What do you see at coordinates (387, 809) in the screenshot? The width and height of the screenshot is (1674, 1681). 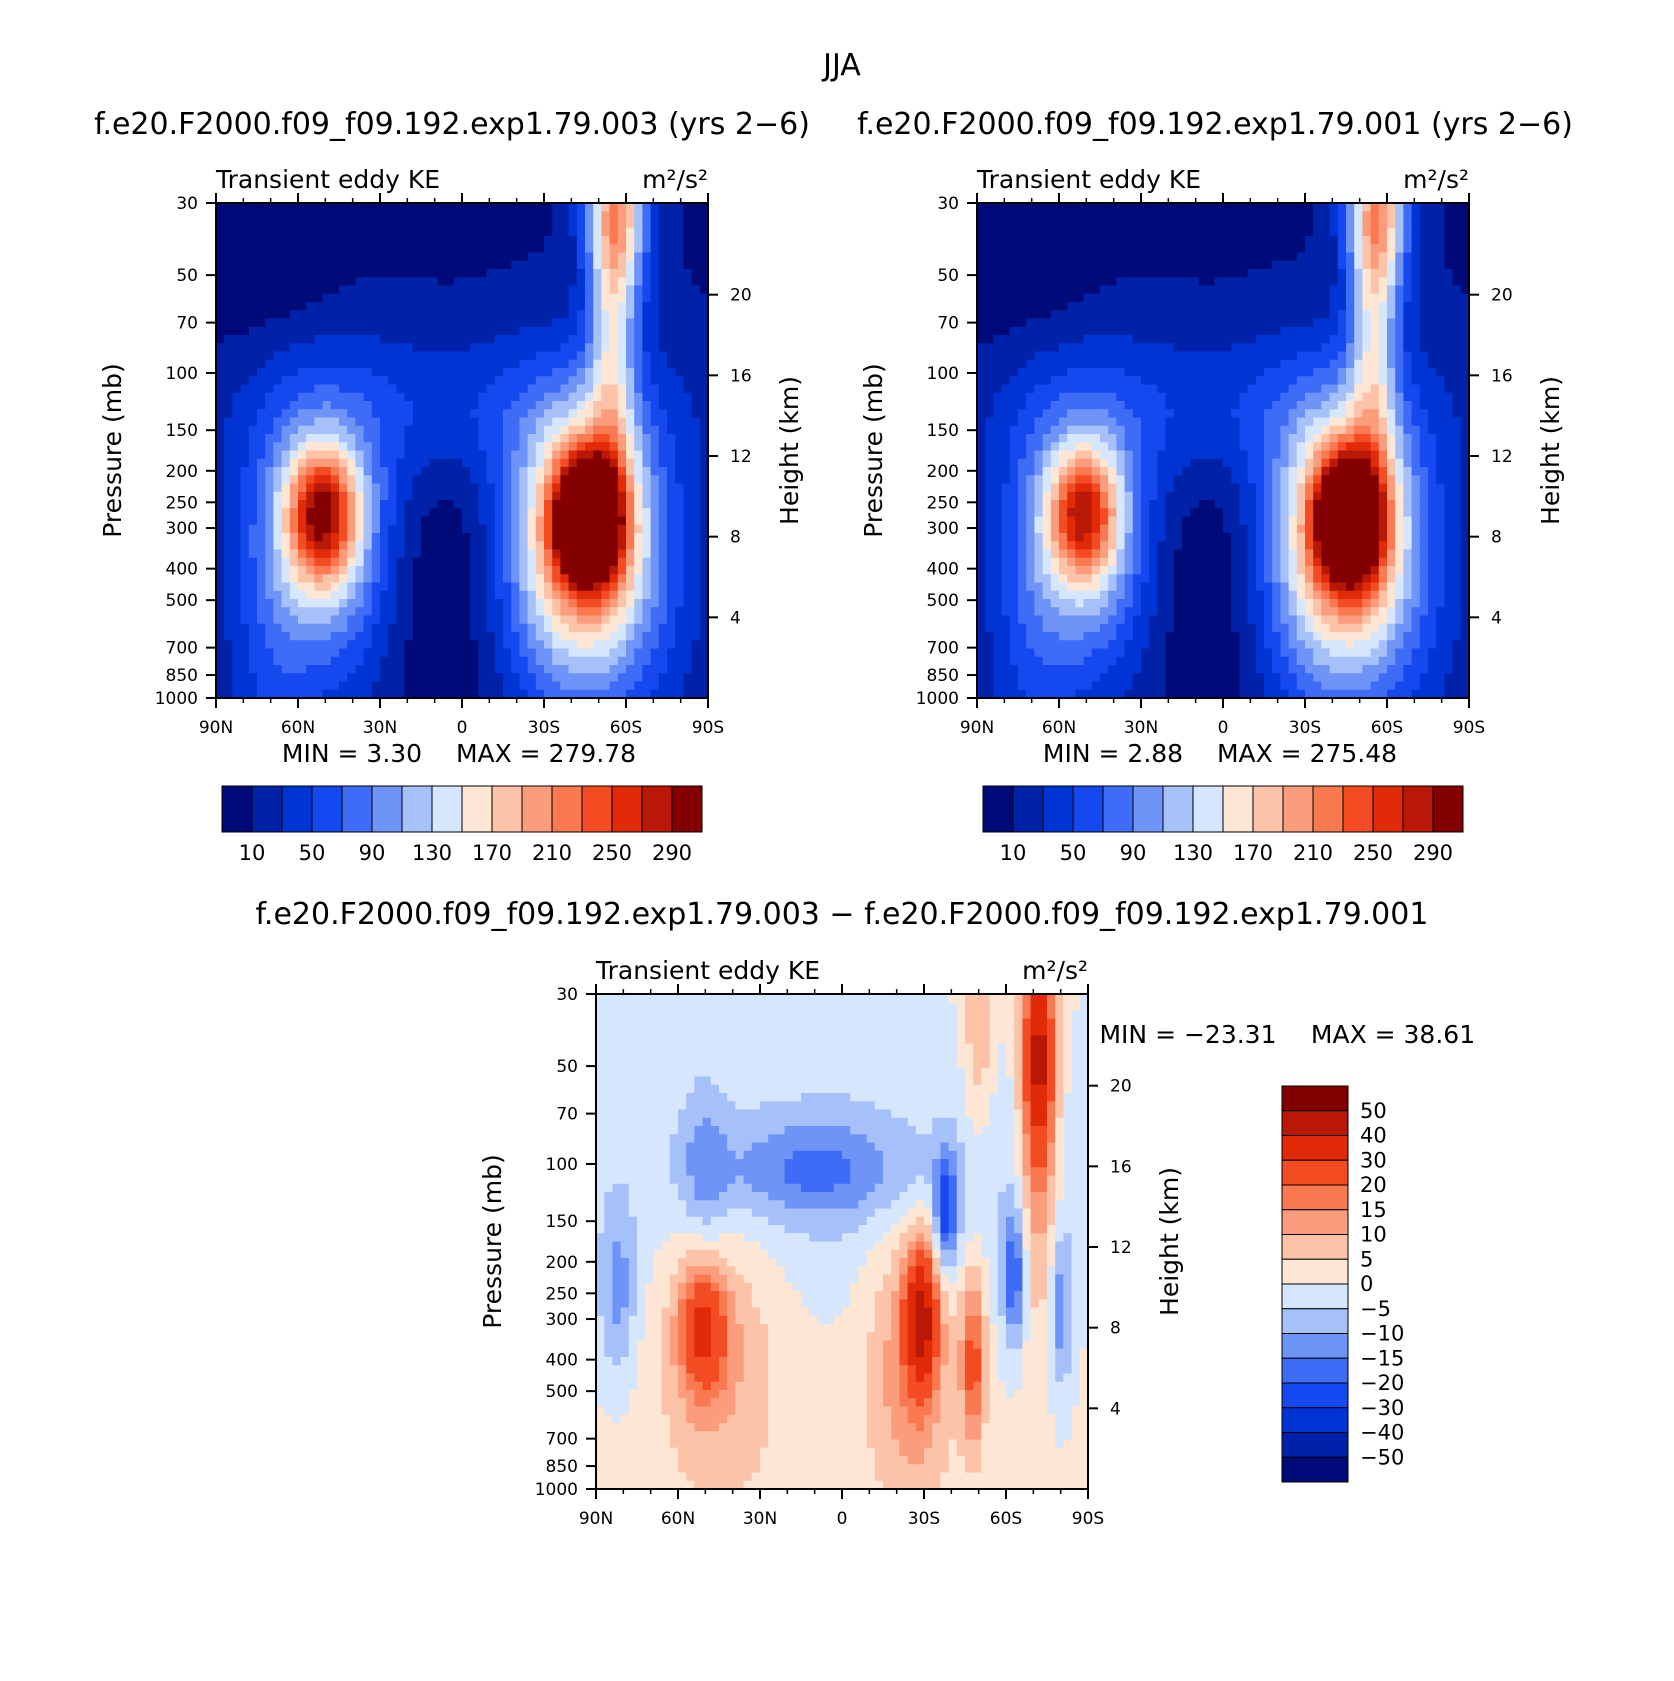 I see `colorbar-box` at bounding box center [387, 809].